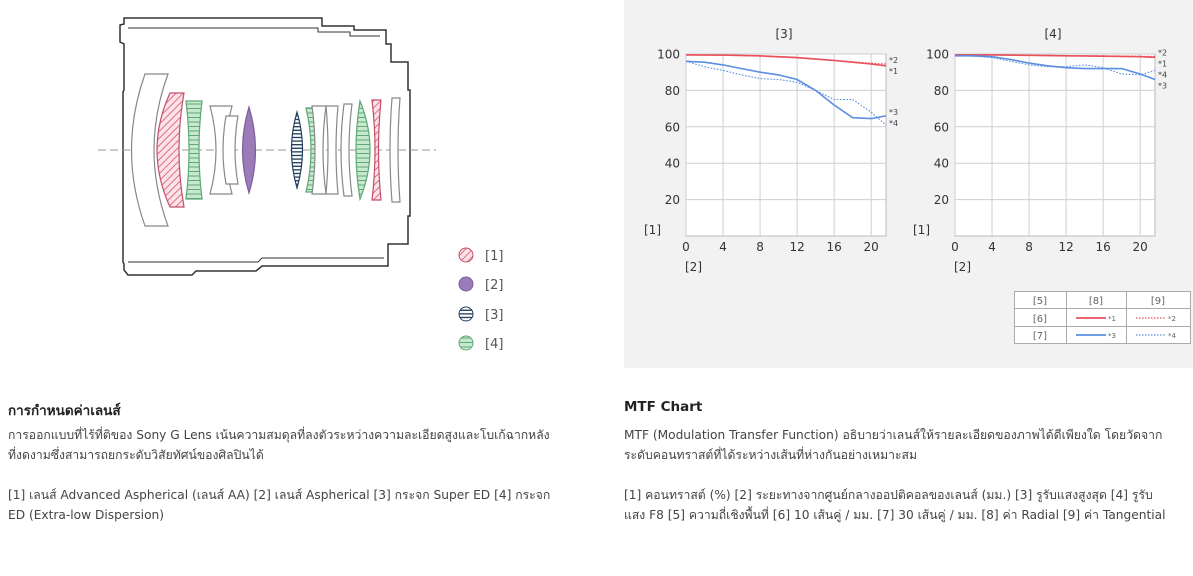 The width and height of the screenshot is (1193, 576). I want to click on mtf-key-table: [5] [8] [9] [6] *1 *2 [7] *3 *4, so click(1102, 317).